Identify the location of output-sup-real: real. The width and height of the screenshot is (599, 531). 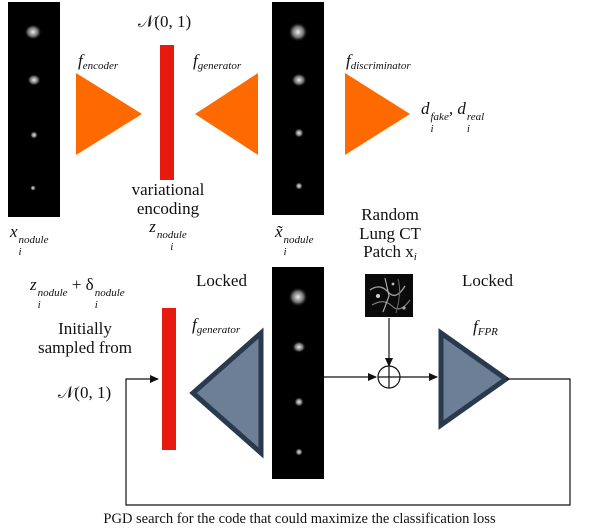
(475, 117).